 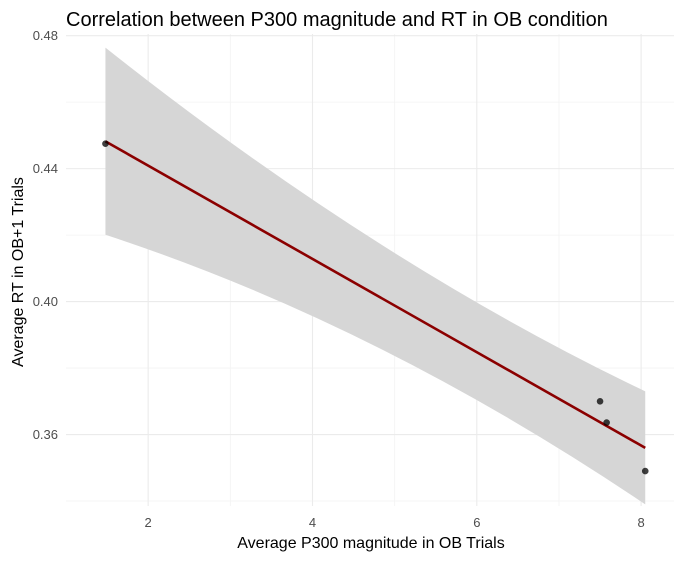 I want to click on x-tick-label: 4, so click(x=312, y=522).